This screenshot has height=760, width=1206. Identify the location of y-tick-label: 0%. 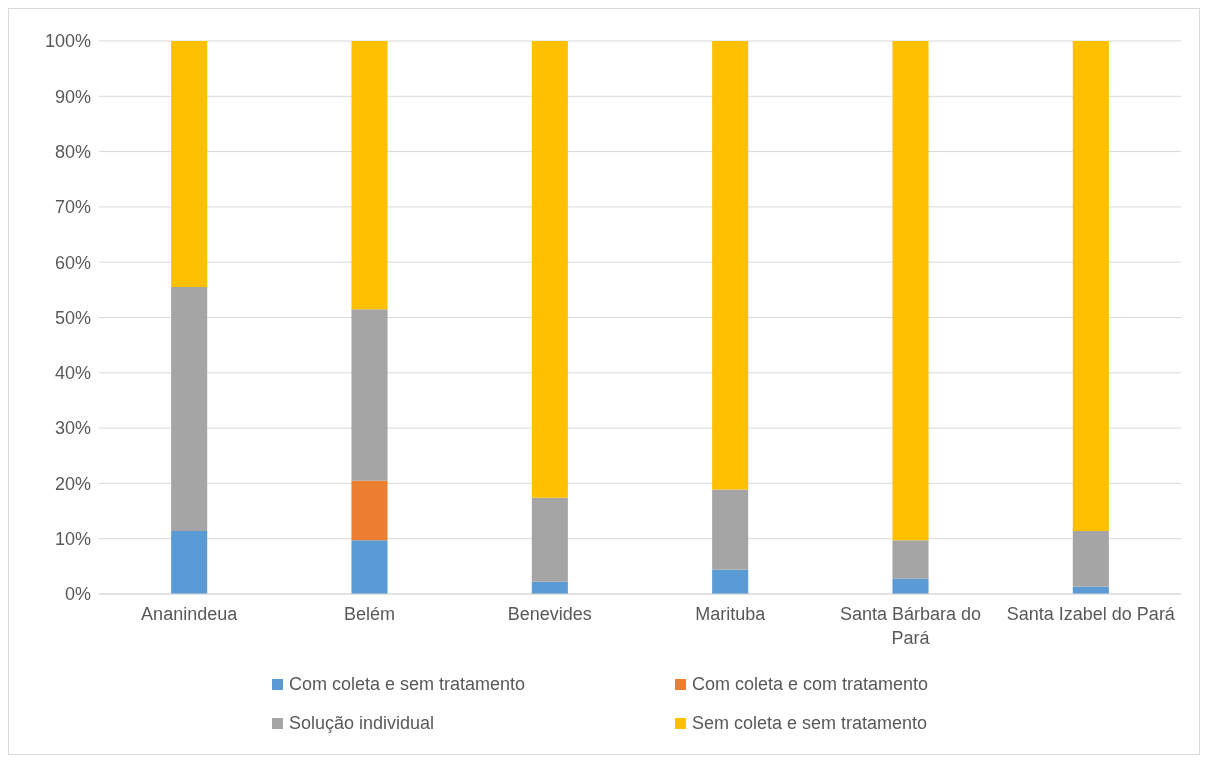
(77, 594).